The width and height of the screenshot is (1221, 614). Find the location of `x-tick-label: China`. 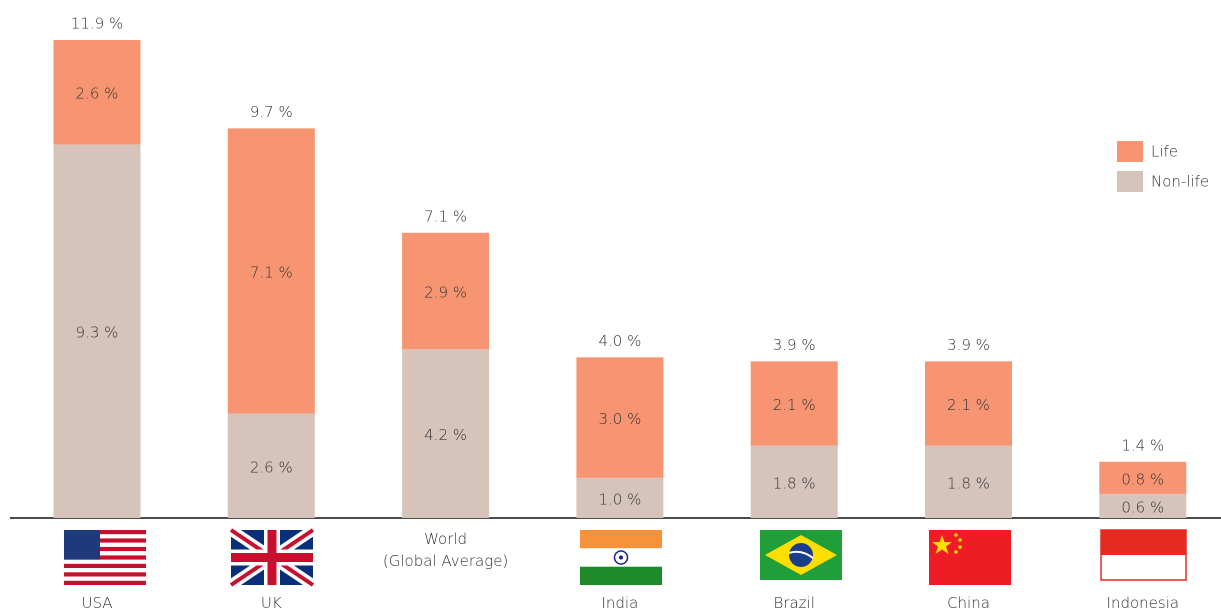

x-tick-label: China is located at coordinates (968, 603).